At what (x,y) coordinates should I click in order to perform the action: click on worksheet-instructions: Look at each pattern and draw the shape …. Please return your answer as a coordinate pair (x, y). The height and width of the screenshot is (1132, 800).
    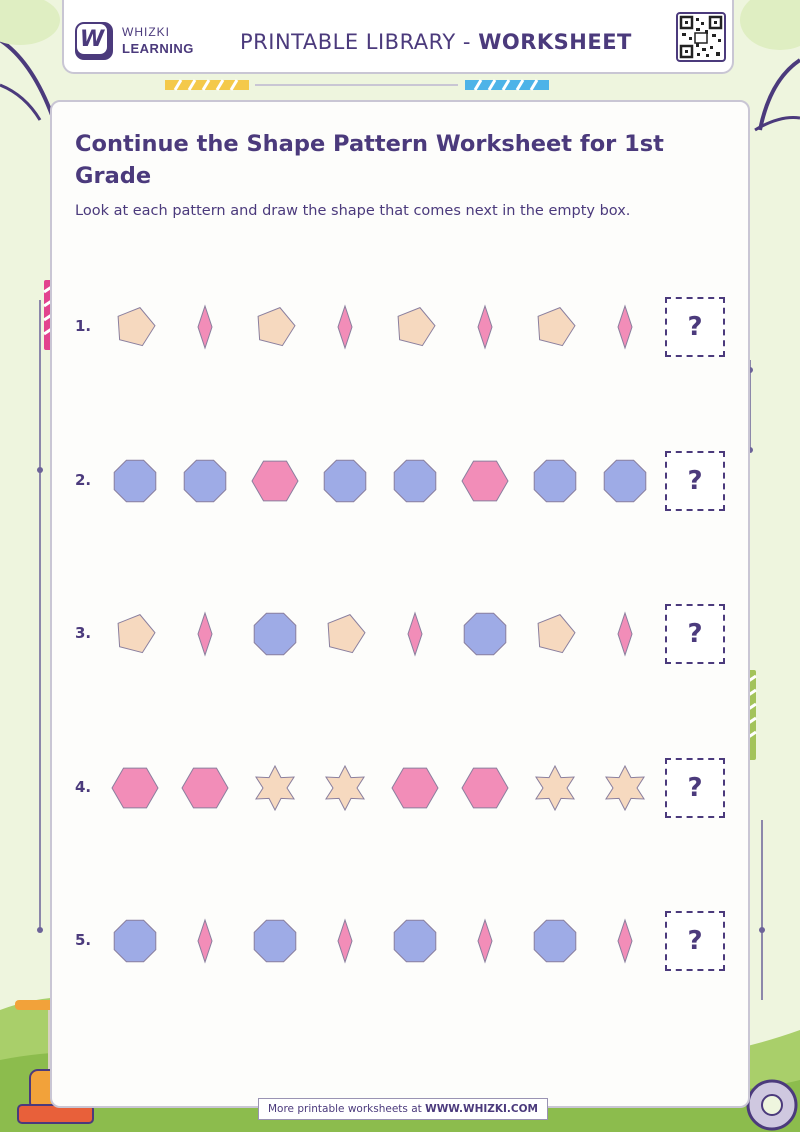
    Looking at the image, I should click on (353, 211).